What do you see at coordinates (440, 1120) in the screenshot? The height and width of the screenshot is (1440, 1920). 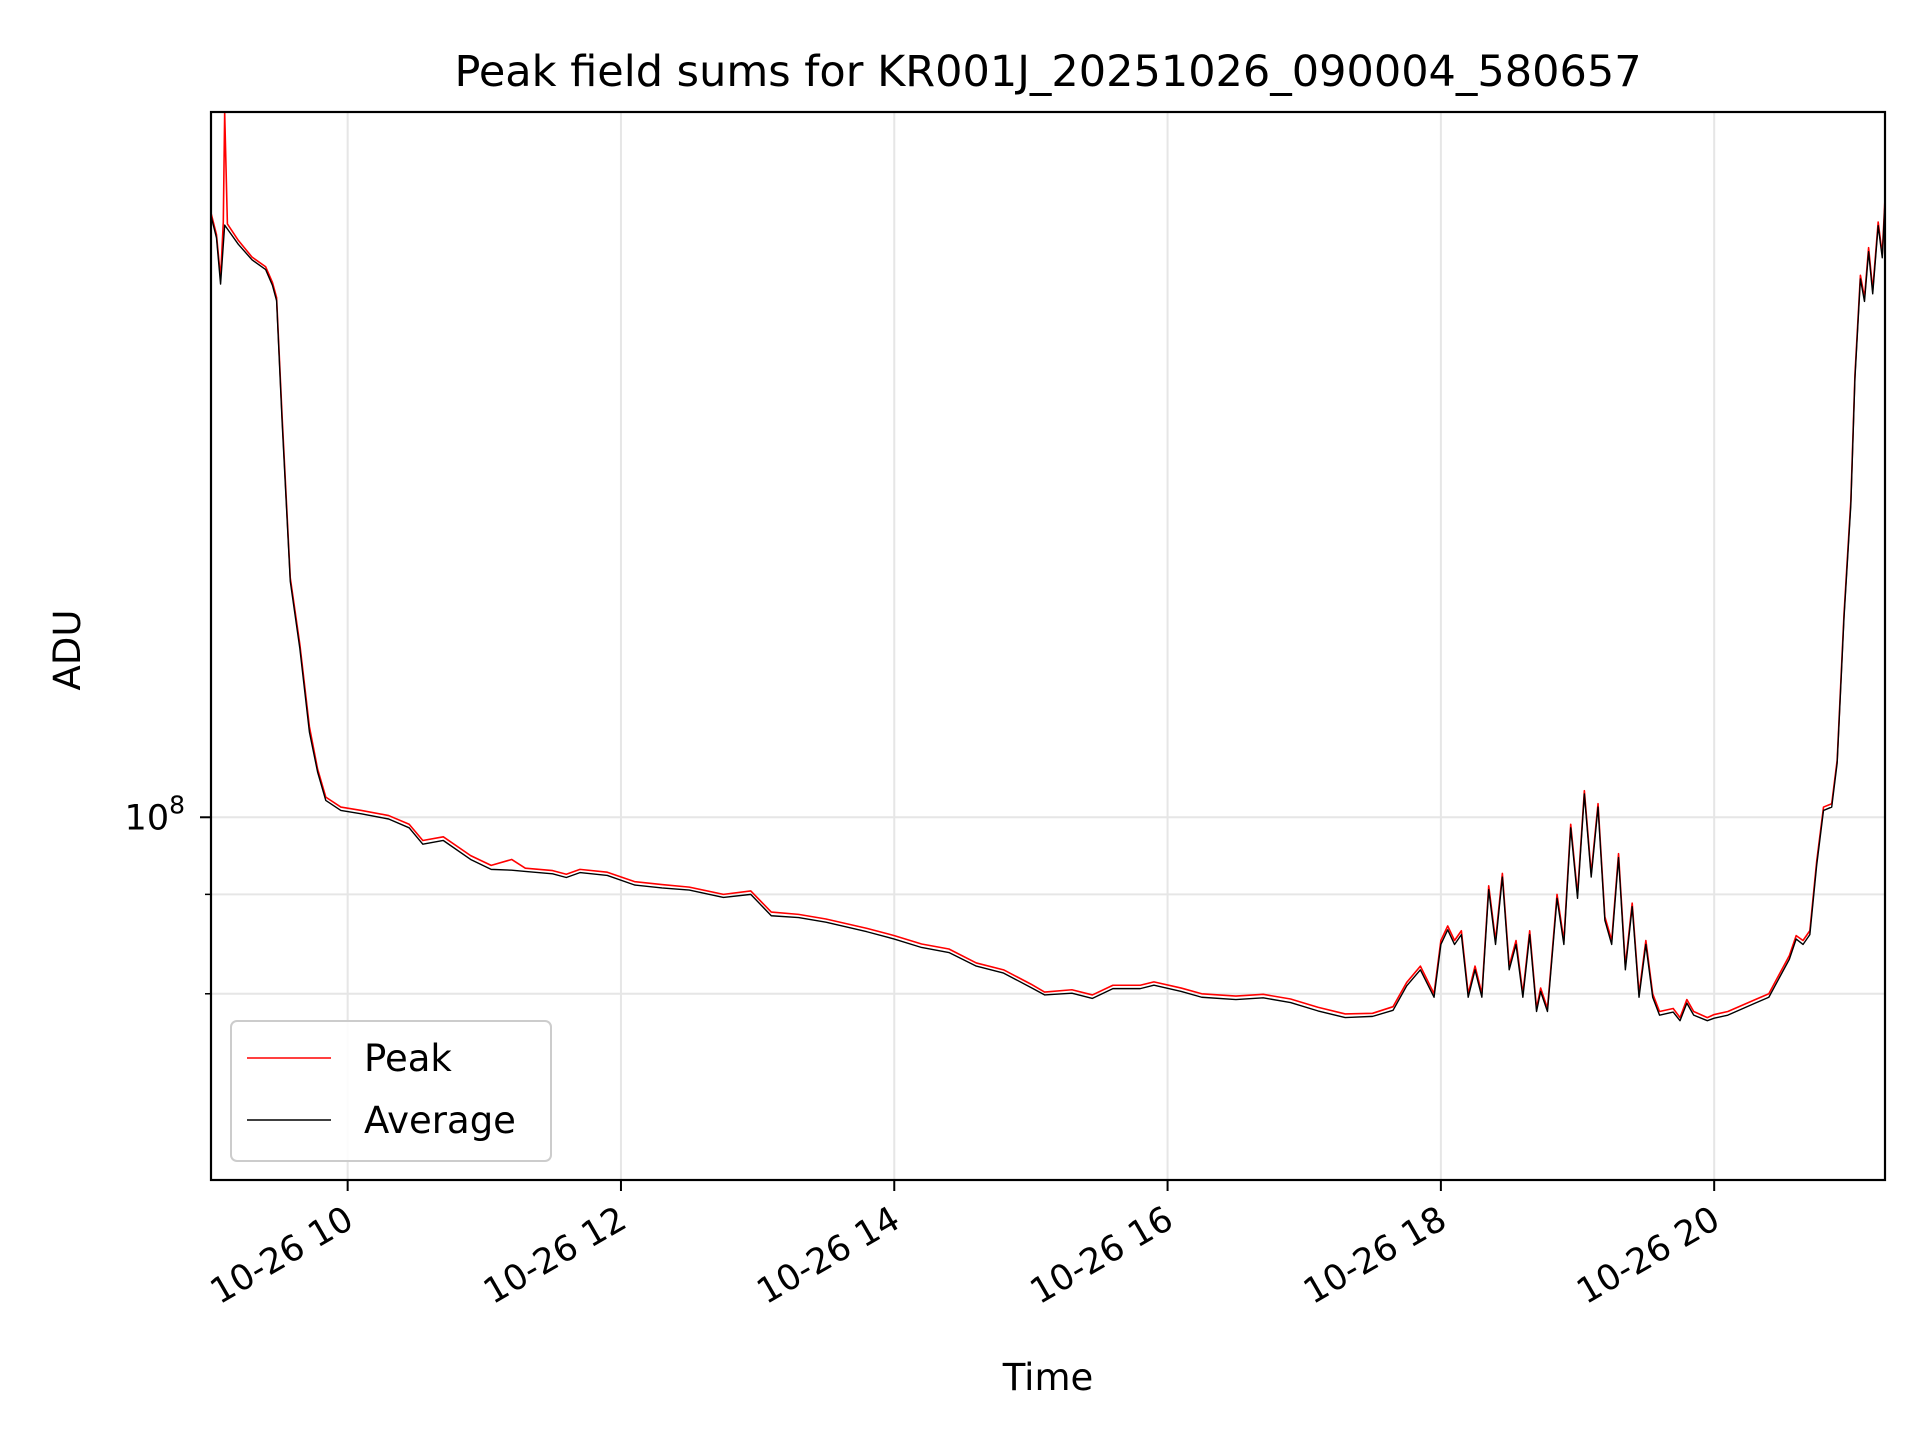 I see `legend-label-average: Average` at bounding box center [440, 1120].